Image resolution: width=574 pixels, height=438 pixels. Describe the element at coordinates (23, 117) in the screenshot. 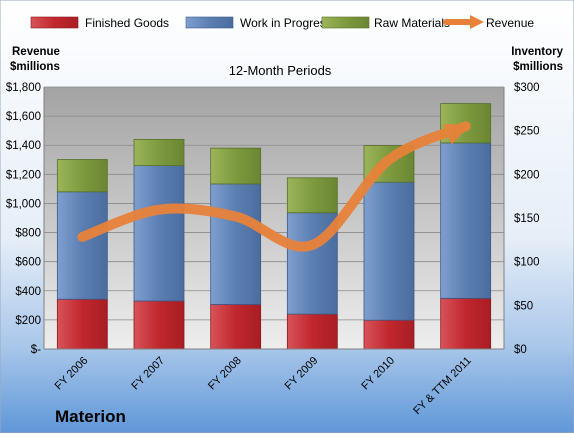

I see `left-tick-label: $1,600` at that location.